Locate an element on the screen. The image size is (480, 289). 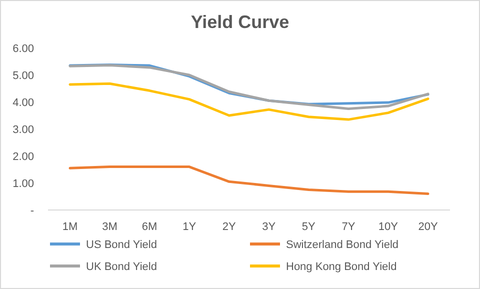
x-tick-label: 1M is located at coordinates (70, 227).